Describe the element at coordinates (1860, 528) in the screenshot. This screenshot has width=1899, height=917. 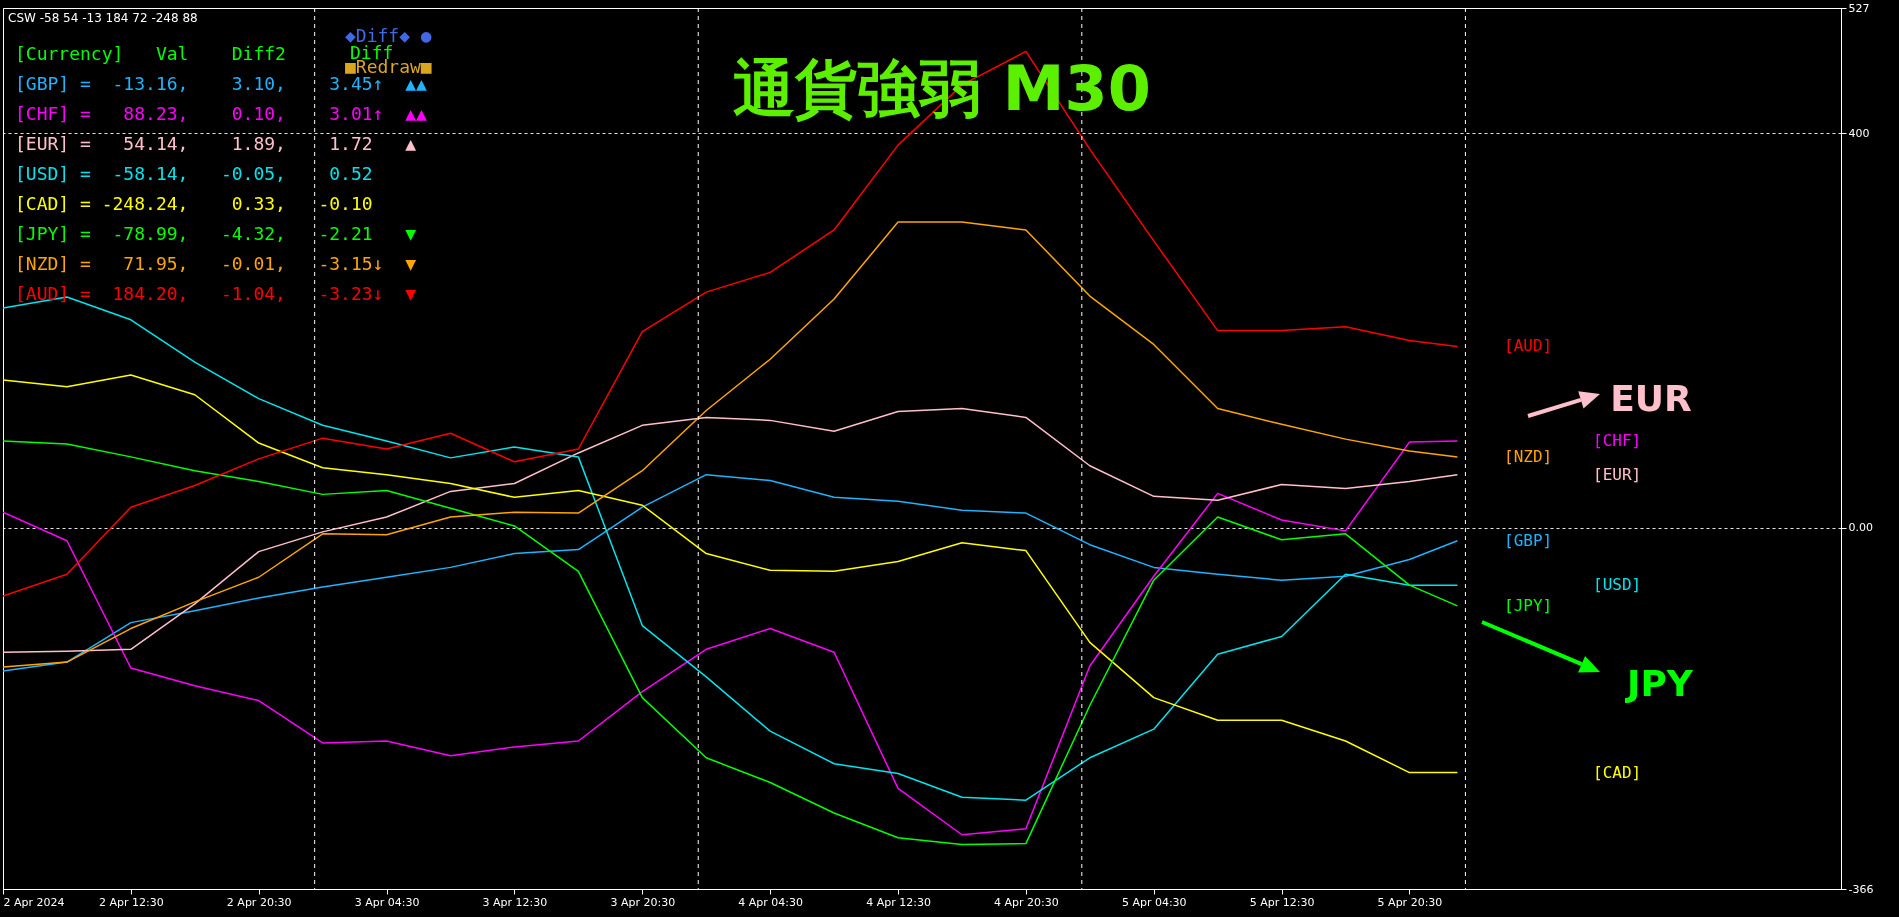
I see `y-tick-label: 0.00` at that location.